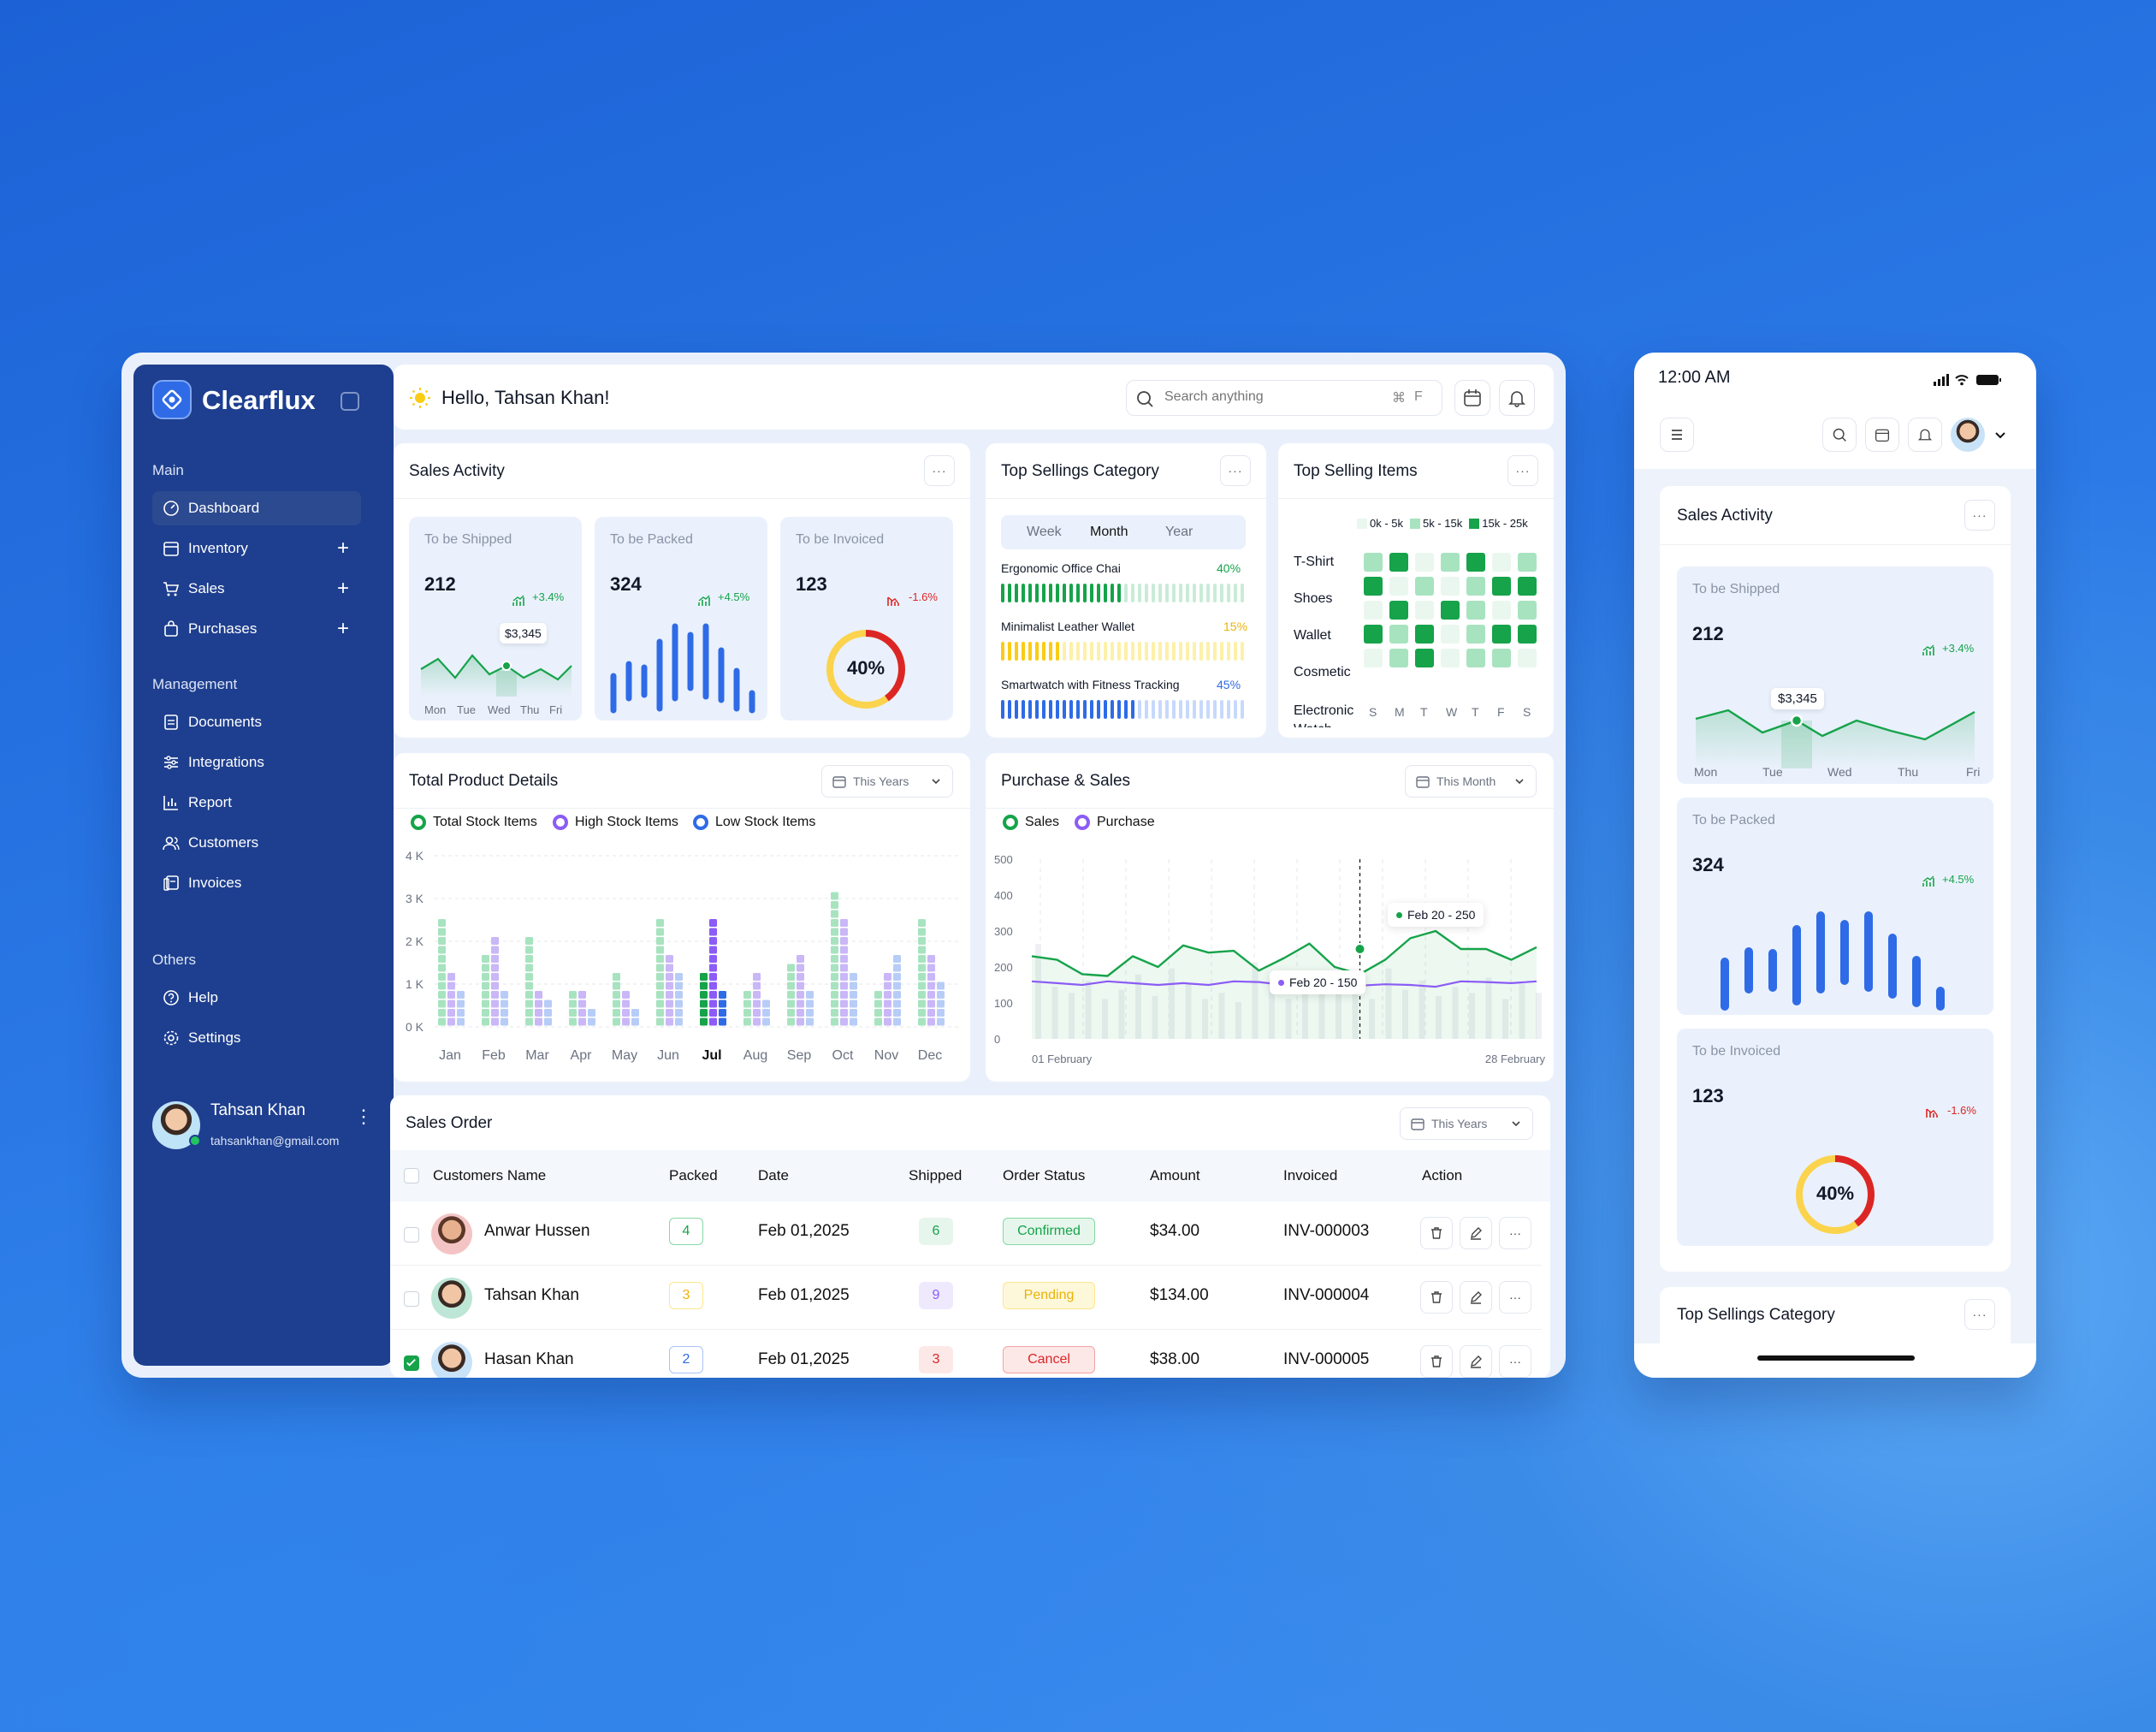 The width and height of the screenshot is (2156, 1732). Describe the element at coordinates (530, 709) in the screenshot. I see `day-label: Thu` at that location.